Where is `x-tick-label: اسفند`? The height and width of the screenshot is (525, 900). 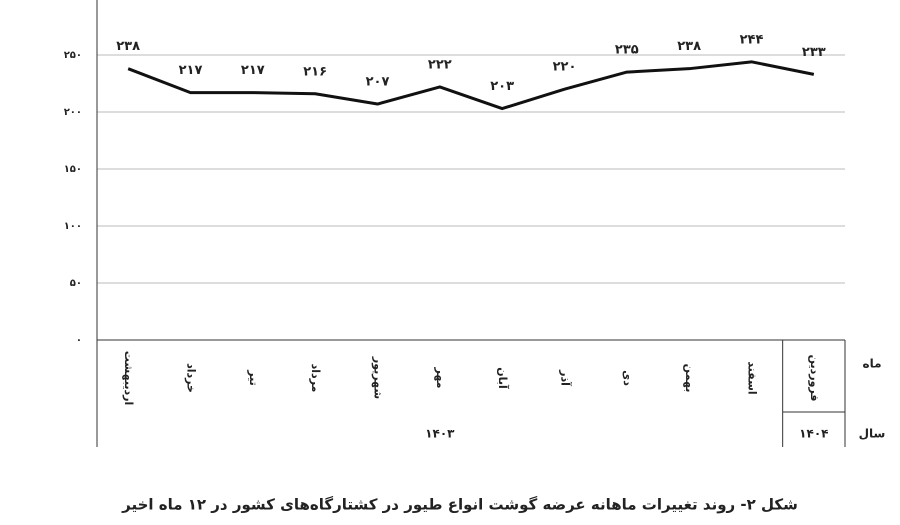 x-tick-label: اسفند is located at coordinates (752, 377).